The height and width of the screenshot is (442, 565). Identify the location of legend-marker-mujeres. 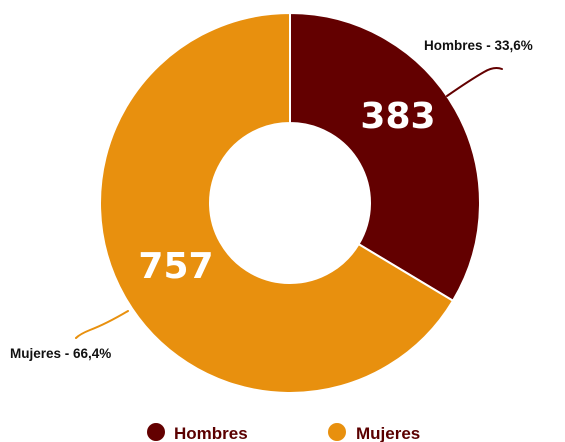
(337, 432).